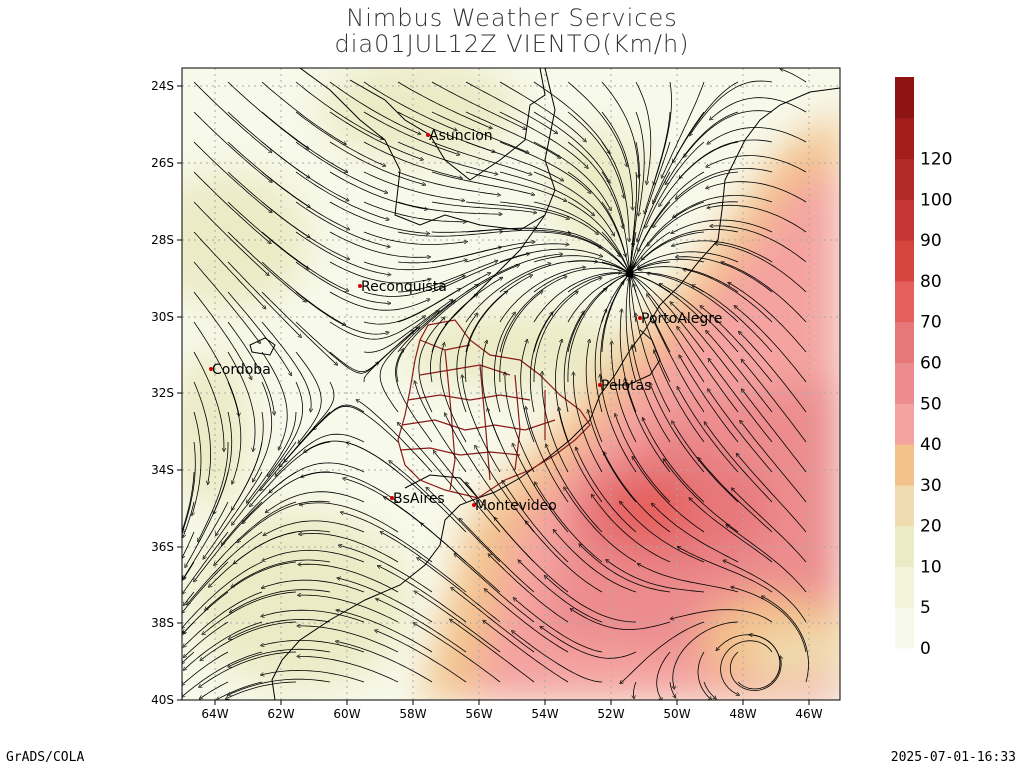 The image size is (1024, 768). I want to click on colorbar-label: 70, so click(931, 323).